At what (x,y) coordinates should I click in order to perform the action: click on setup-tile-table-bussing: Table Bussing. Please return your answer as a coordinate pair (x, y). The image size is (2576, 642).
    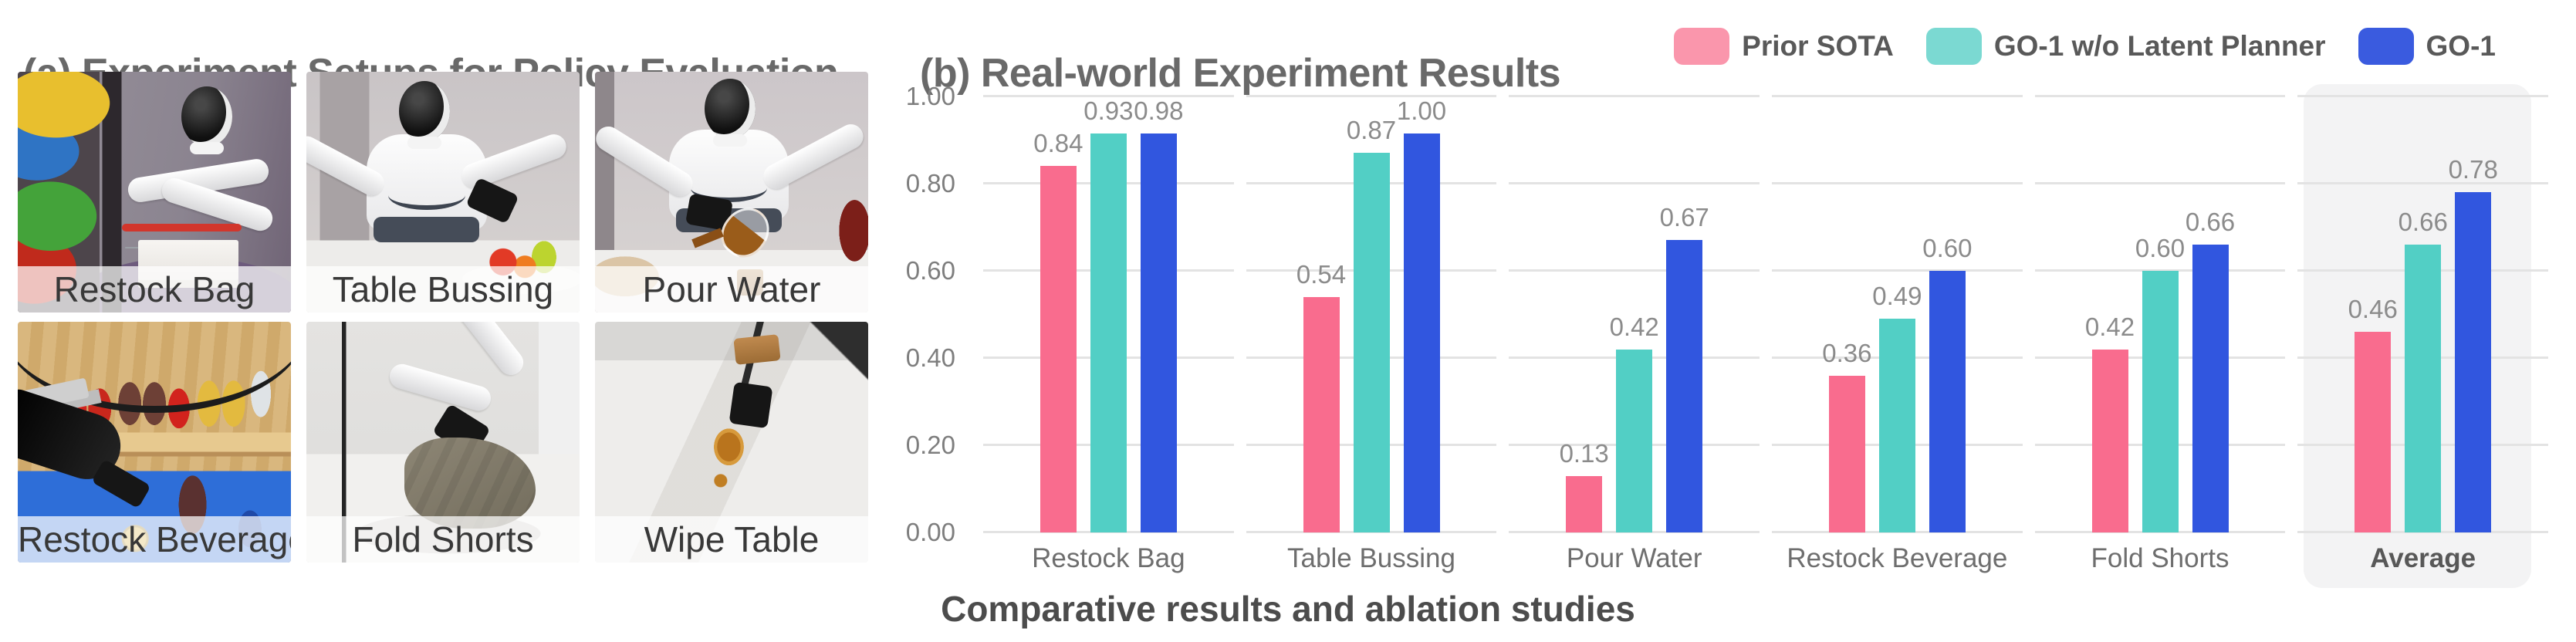
    Looking at the image, I should click on (443, 192).